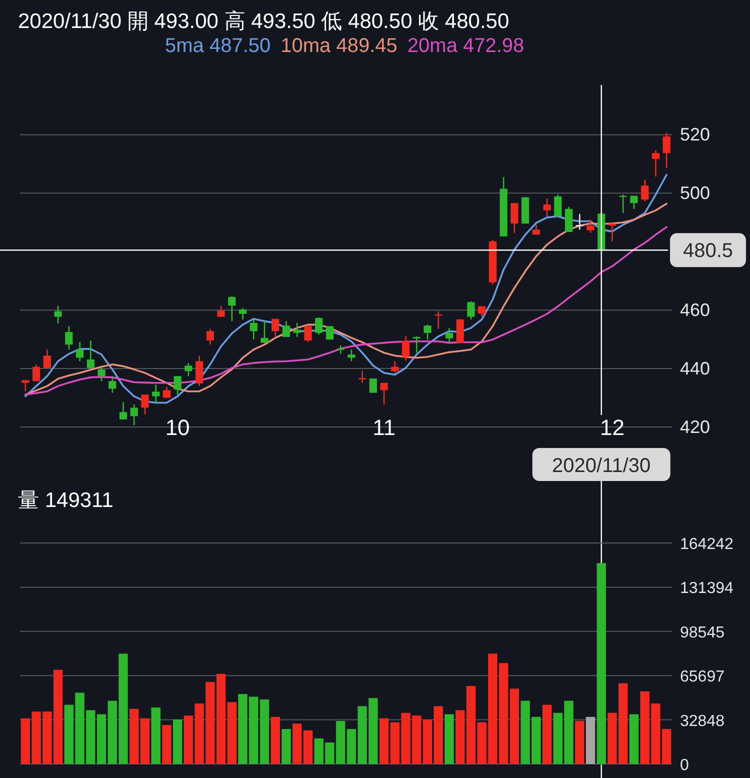 Image resolution: width=750 pixels, height=778 pixels. I want to click on y-tick-label: 420, so click(695, 427).